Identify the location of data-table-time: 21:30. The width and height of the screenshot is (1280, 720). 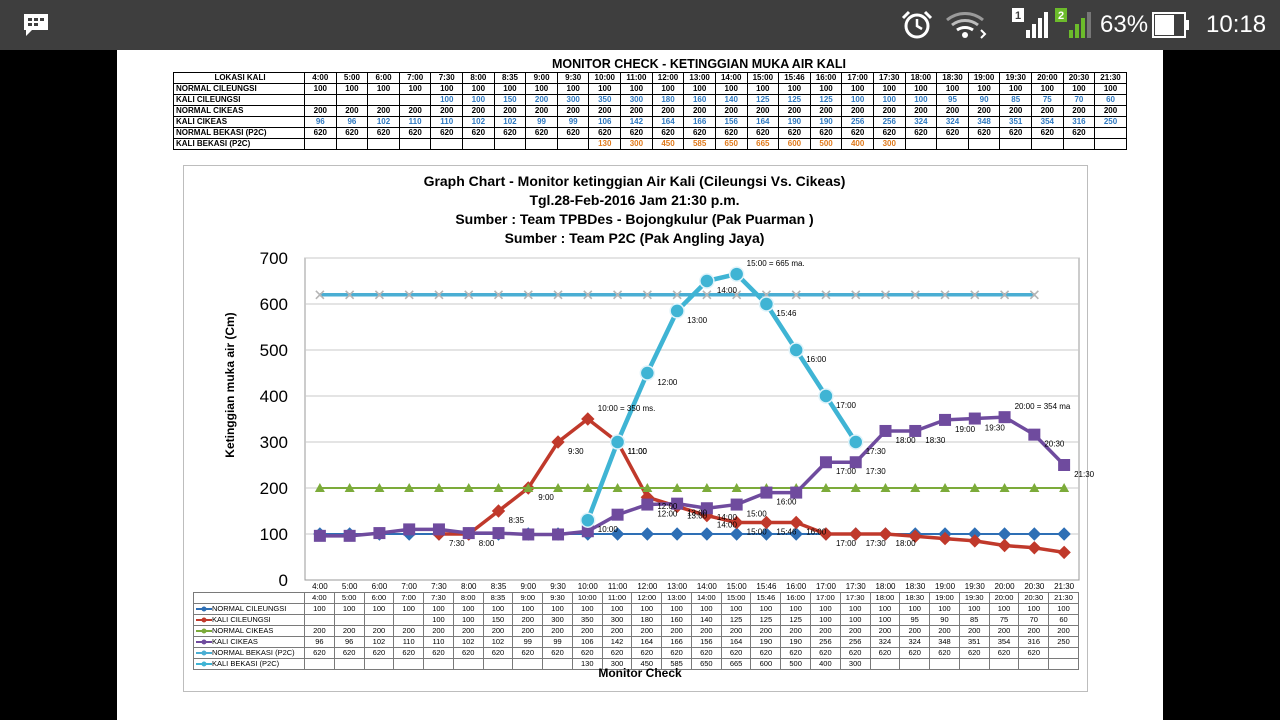
(1063, 598).